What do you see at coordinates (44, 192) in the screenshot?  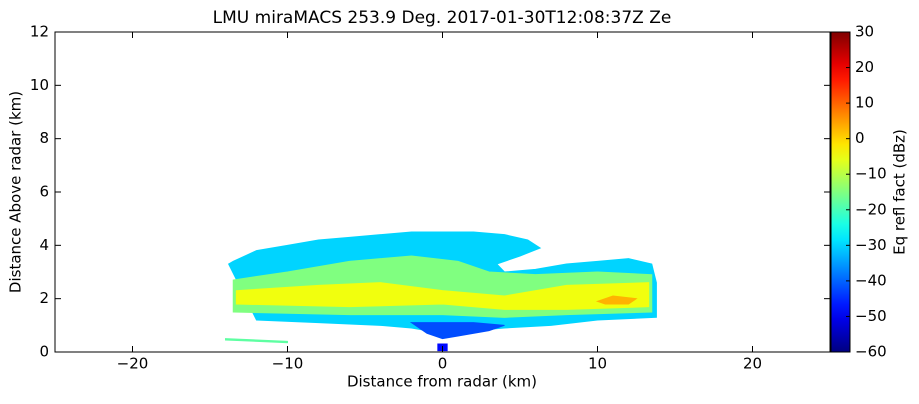 I see `y-tick-label: 6` at bounding box center [44, 192].